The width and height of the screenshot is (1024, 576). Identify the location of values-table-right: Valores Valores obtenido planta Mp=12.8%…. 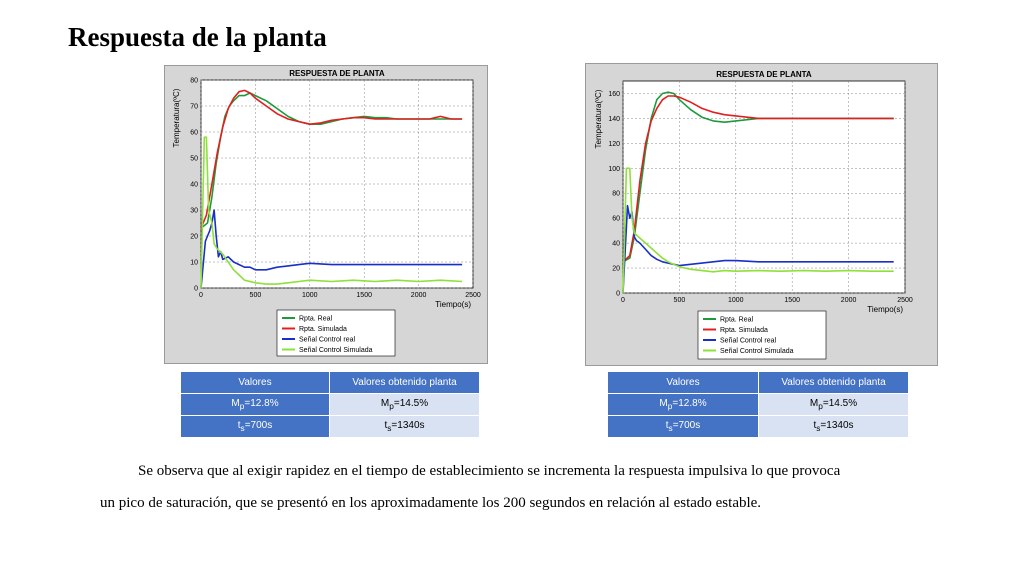
(758, 404).